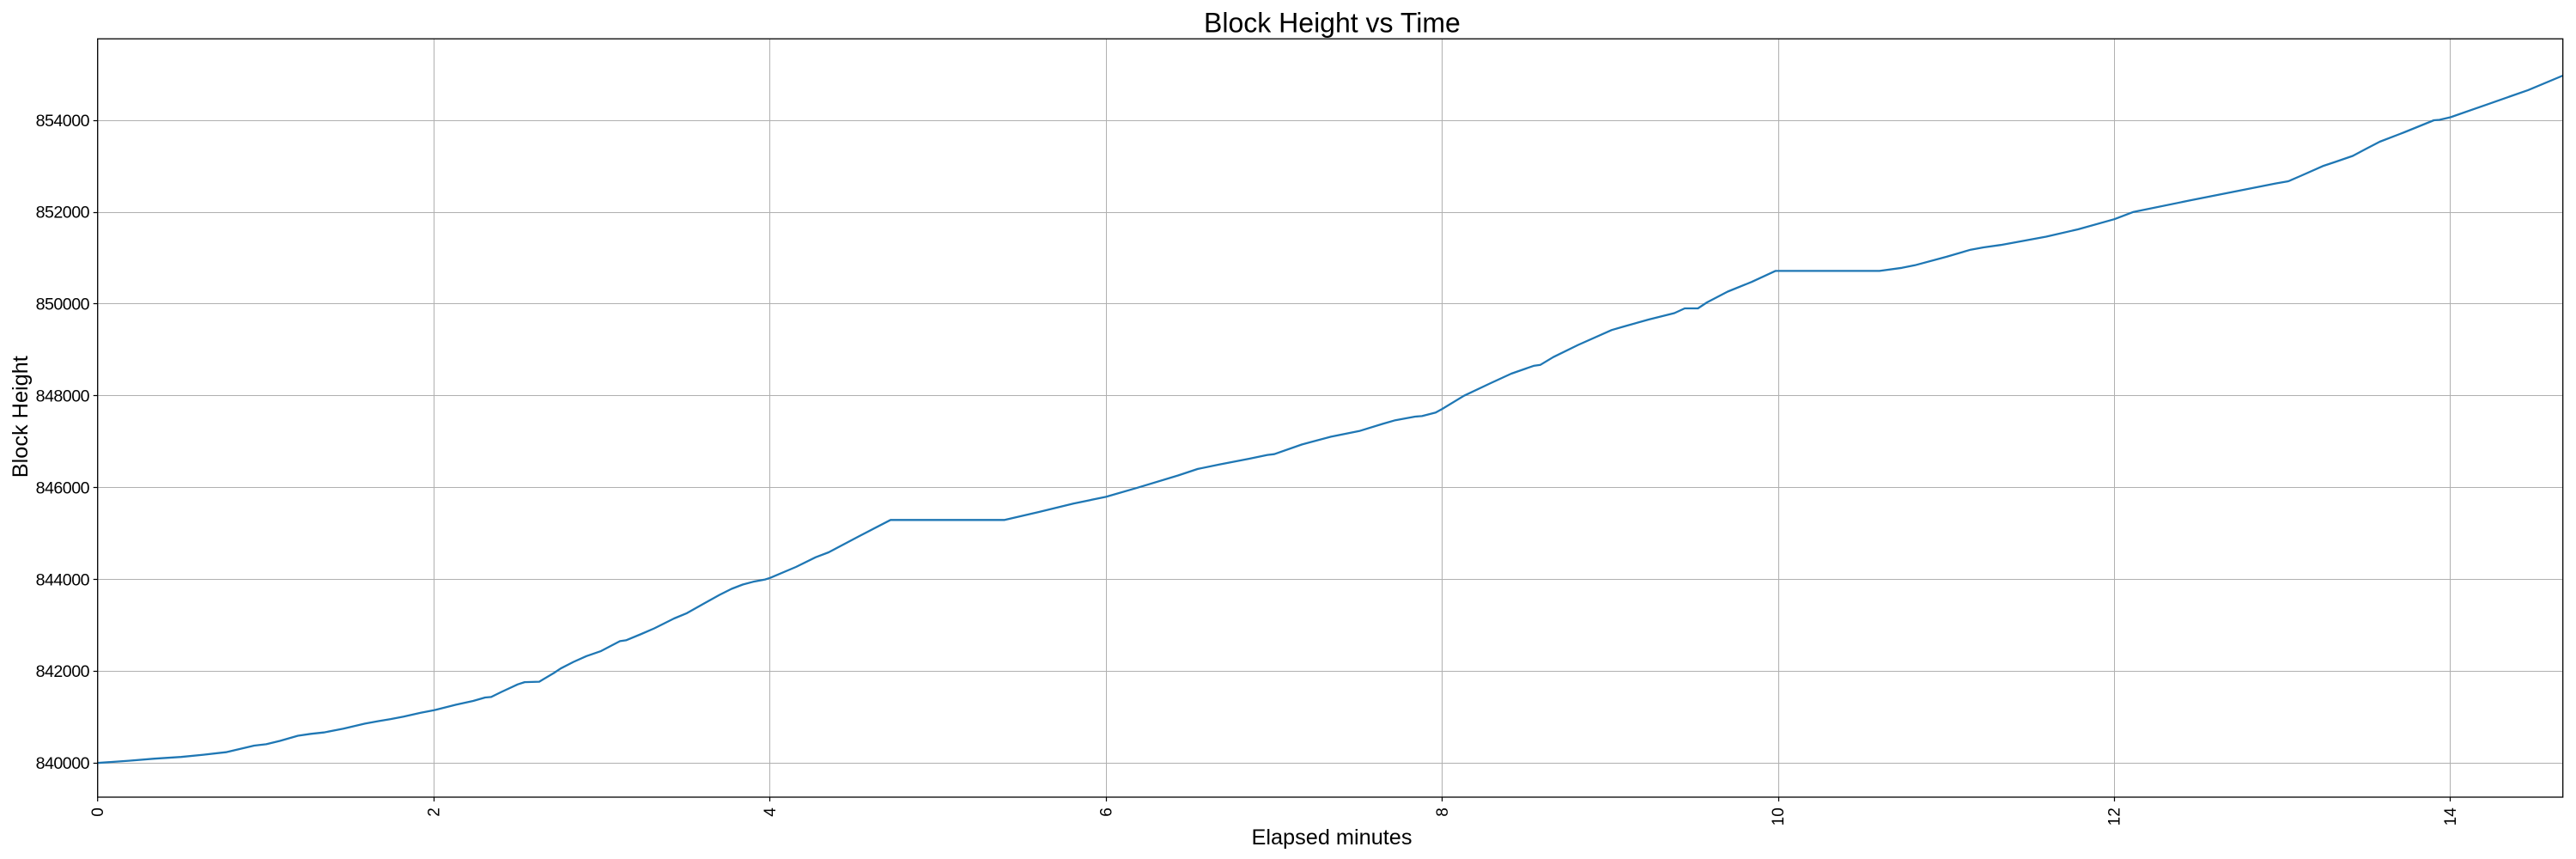 This screenshot has width=2576, height=859. I want to click on svg-text: 852000, so click(63, 213).